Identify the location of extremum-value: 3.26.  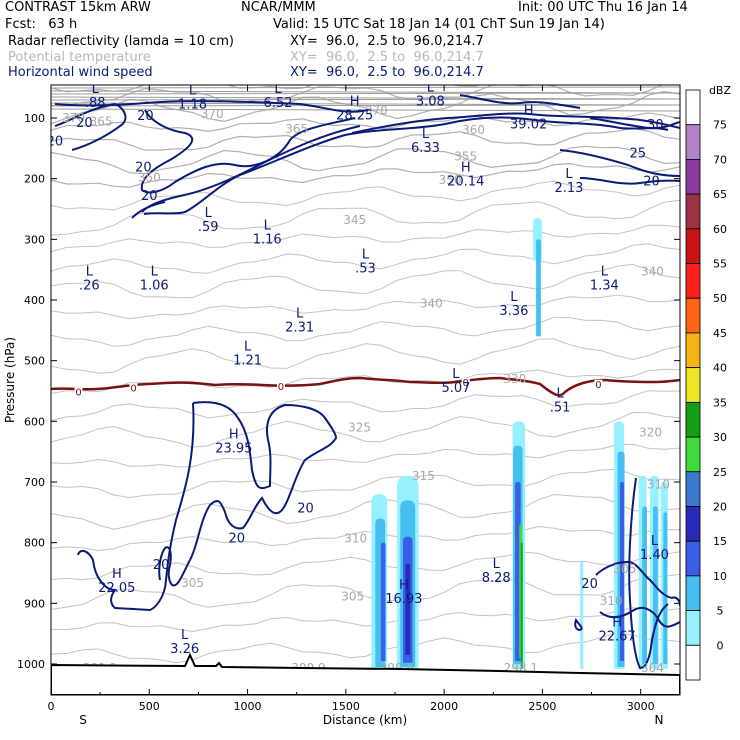
(184, 649).